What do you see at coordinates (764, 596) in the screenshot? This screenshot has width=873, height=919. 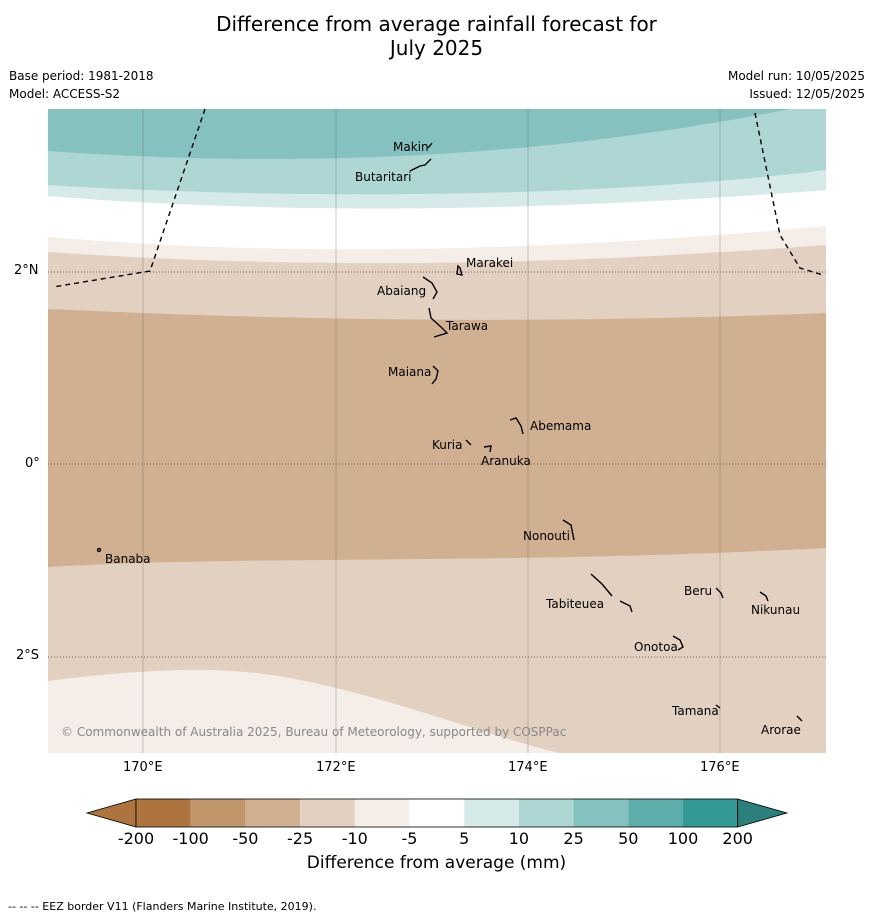 I see `island-shape-nikunau` at bounding box center [764, 596].